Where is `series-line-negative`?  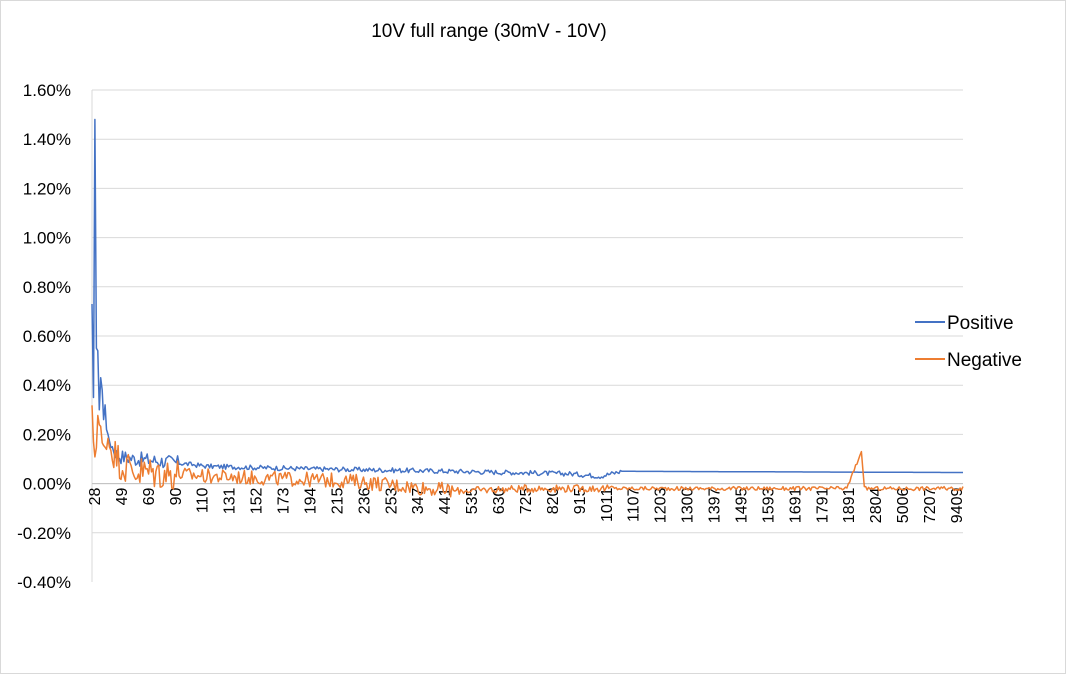
series-line-negative is located at coordinates (527, 451).